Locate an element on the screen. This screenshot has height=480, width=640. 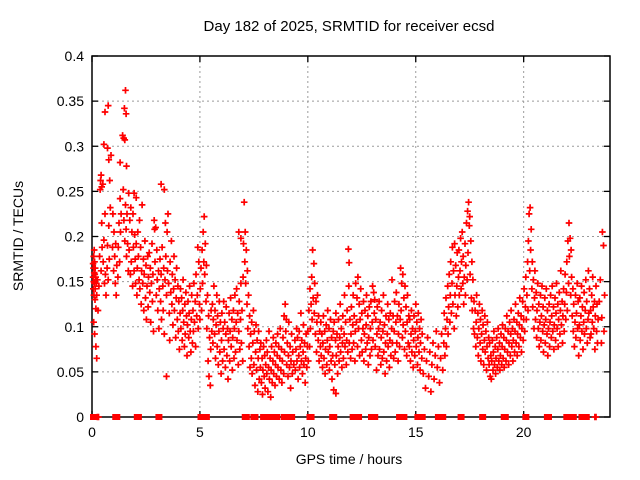
y-tick-label: 0 is located at coordinates (80, 417).